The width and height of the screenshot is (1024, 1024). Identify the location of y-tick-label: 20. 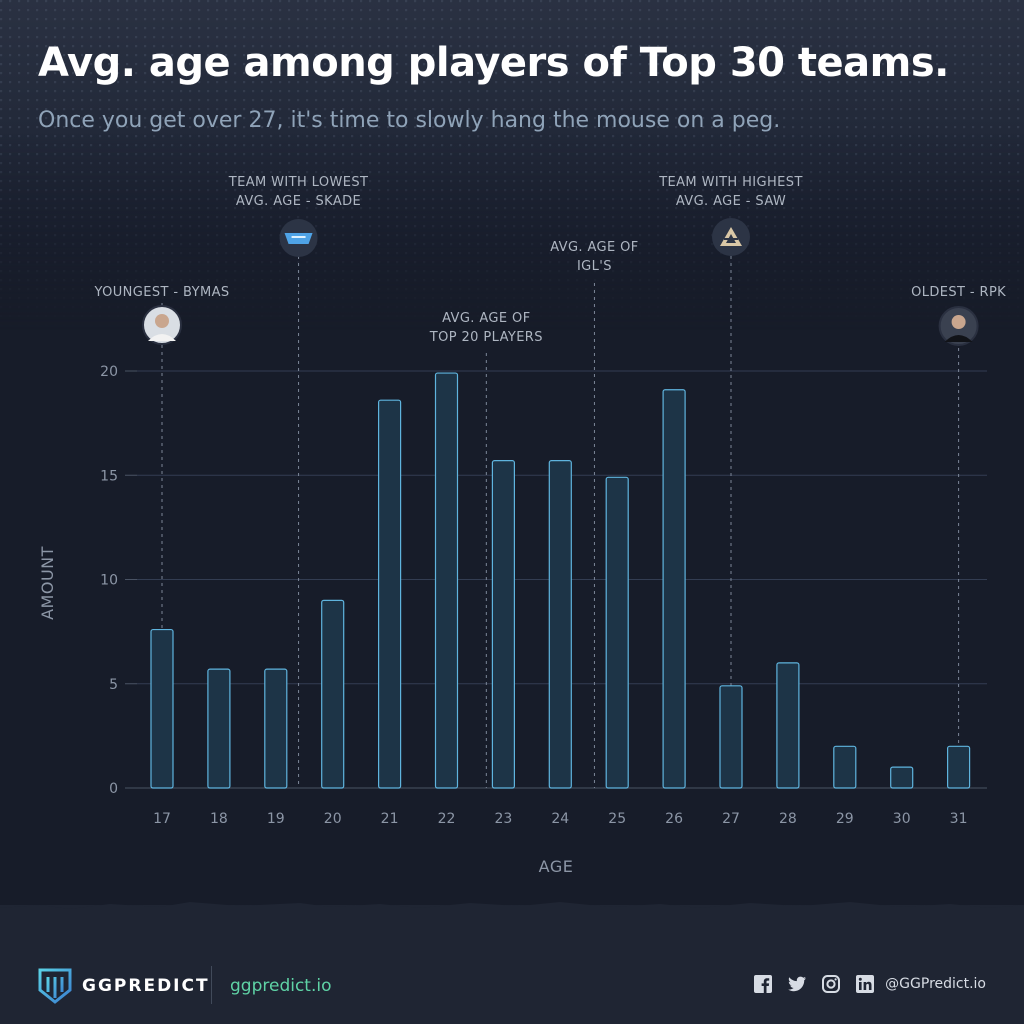
(109, 372).